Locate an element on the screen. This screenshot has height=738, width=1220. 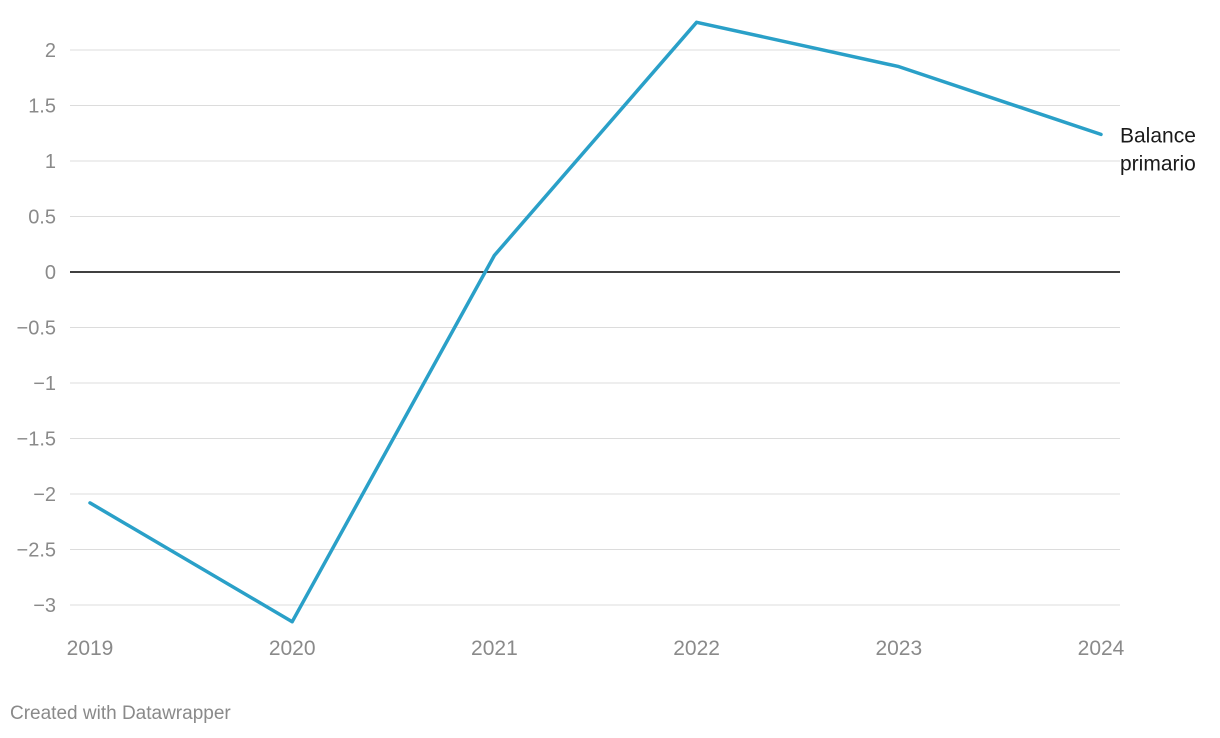
x-tick-label: 2019 is located at coordinates (90, 648).